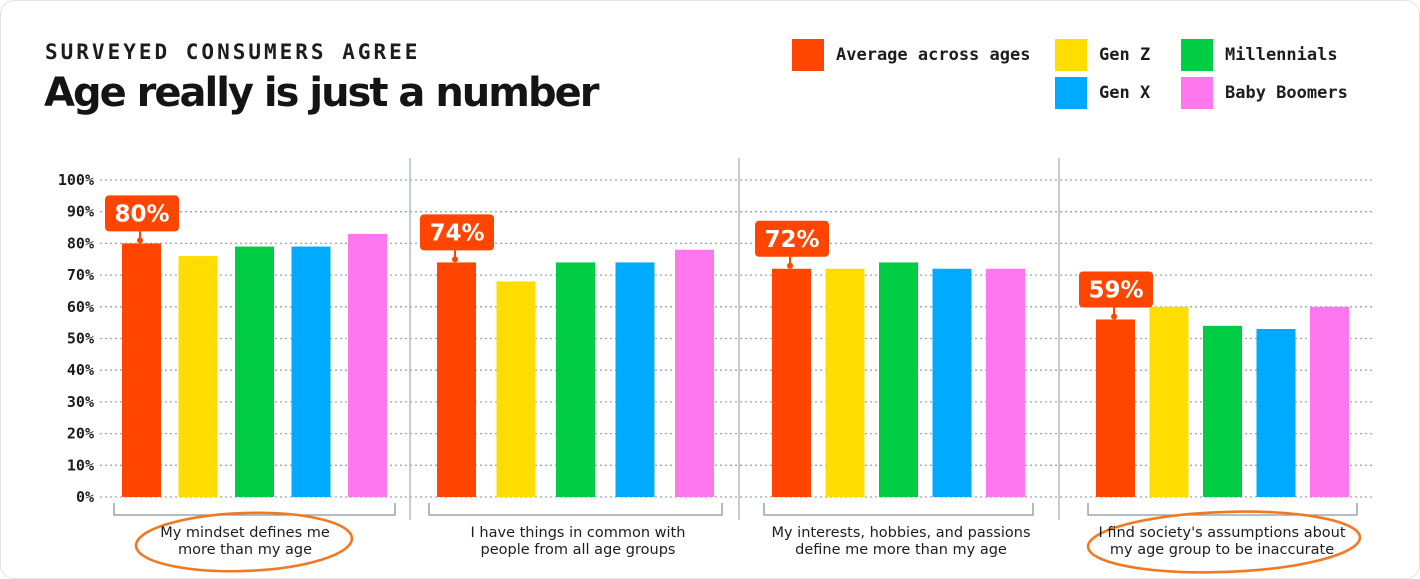 This screenshot has height=579, width=1420. Describe the element at coordinates (1125, 93) in the screenshot. I see `legend-label-gen-x: Gen X` at that location.